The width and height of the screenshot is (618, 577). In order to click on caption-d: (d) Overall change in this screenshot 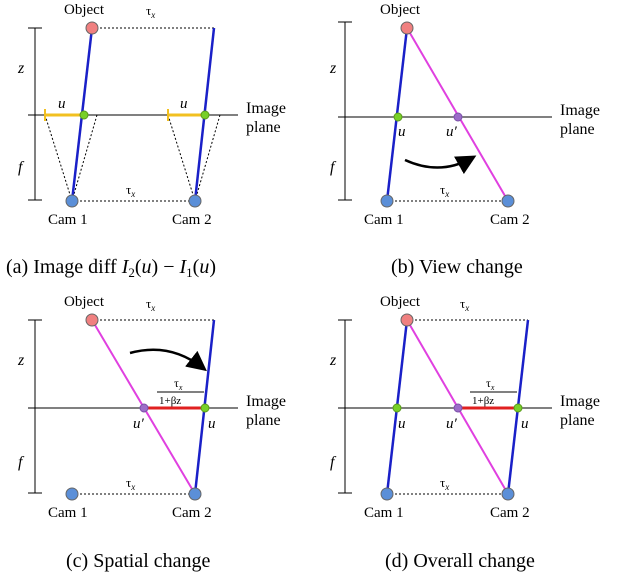, I will do `click(460, 561)`.